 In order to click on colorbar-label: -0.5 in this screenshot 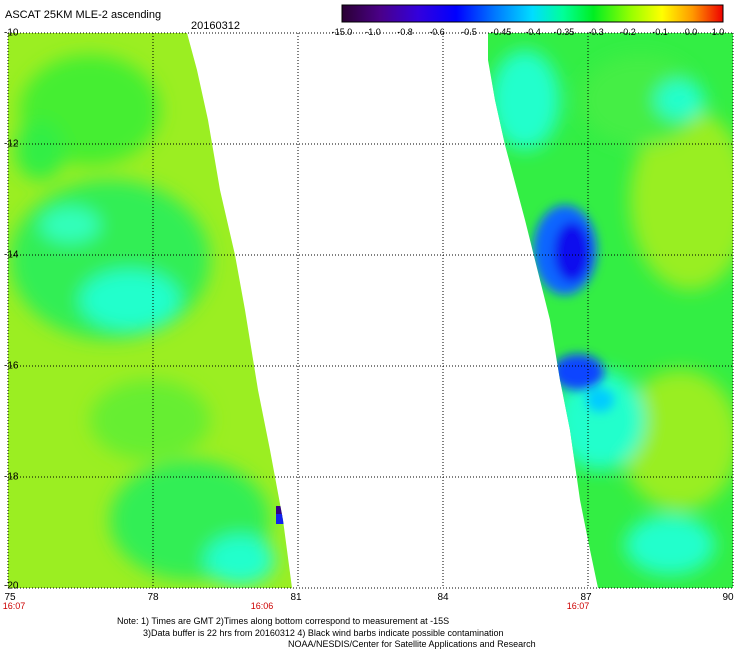, I will do `click(469, 32)`.